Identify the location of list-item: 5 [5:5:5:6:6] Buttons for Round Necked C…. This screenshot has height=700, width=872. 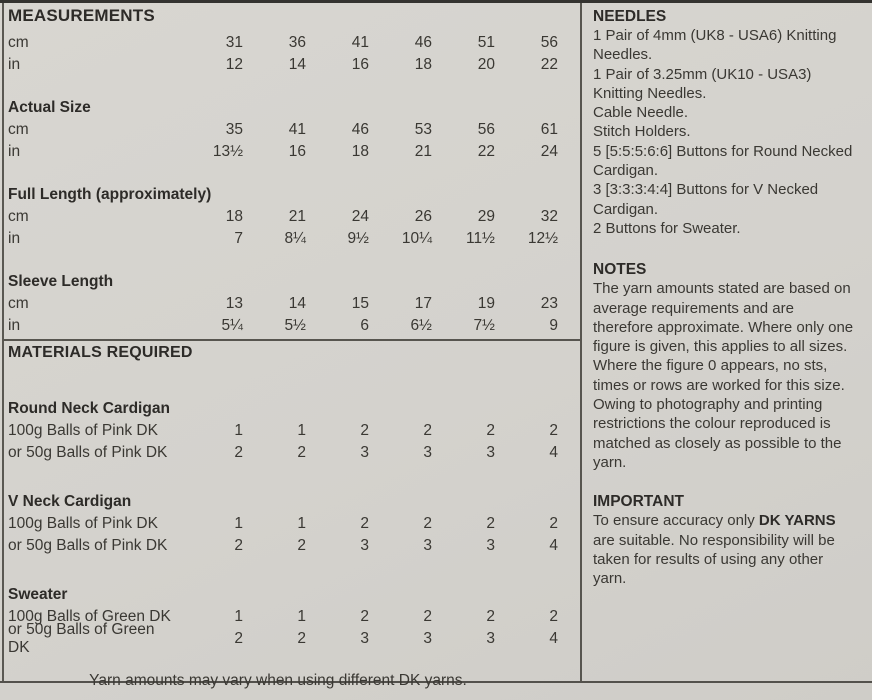
(723, 161).